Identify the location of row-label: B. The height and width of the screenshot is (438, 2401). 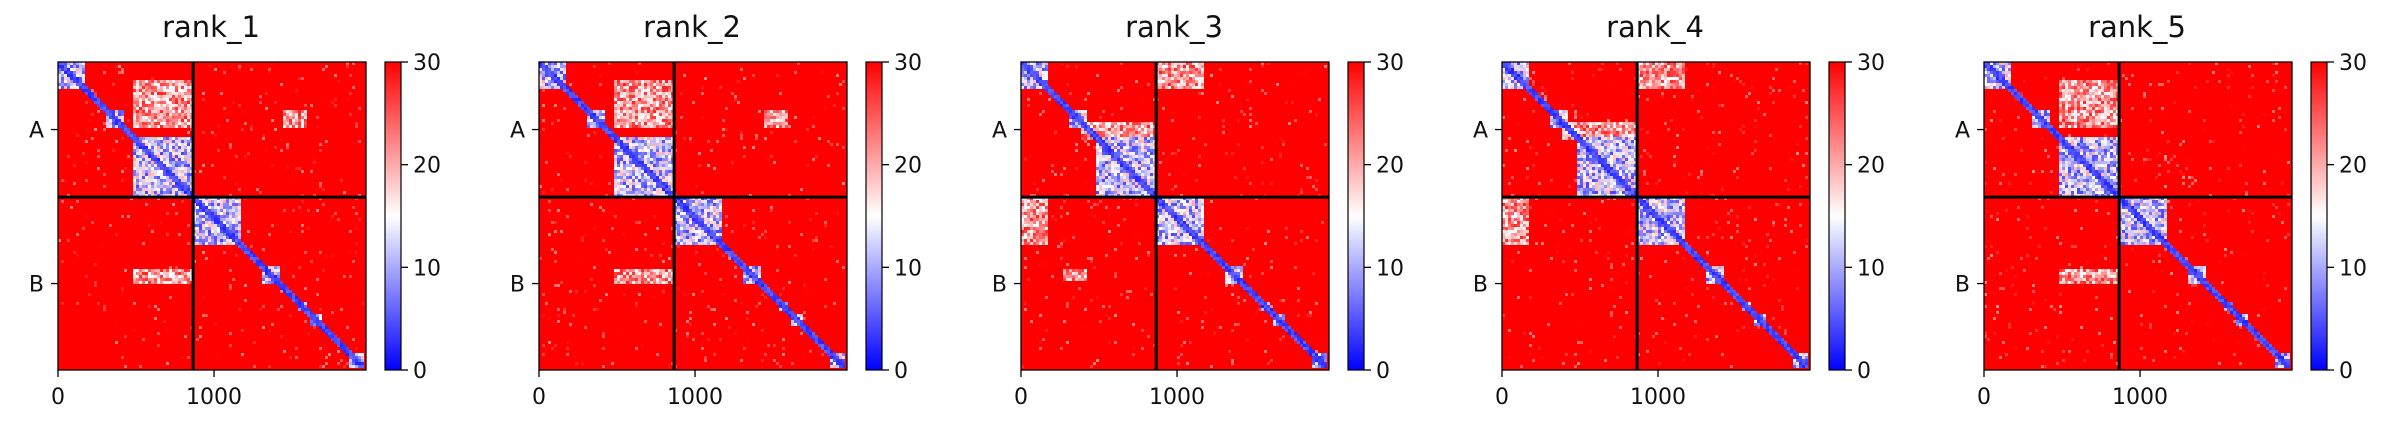
(517, 285).